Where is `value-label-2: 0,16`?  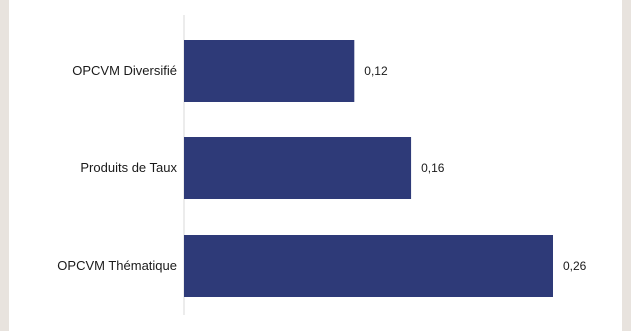
value-label-2: 0,16 is located at coordinates (433, 168).